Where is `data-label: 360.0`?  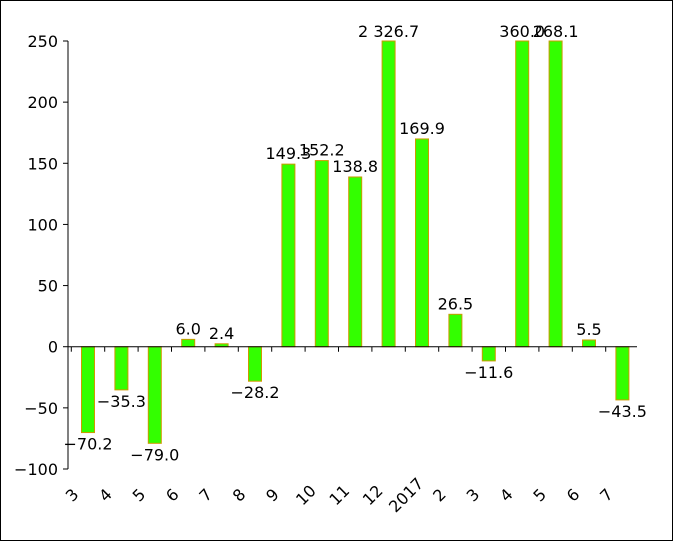 data-label: 360.0 is located at coordinates (522, 31).